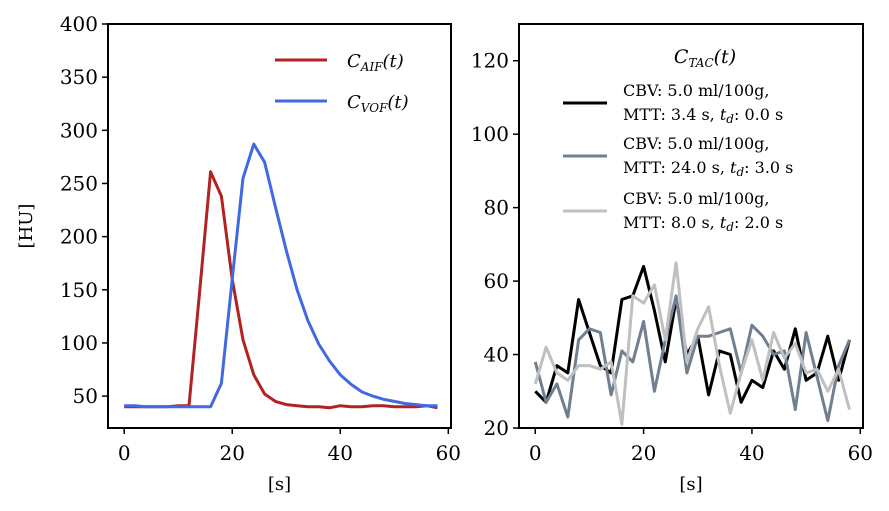 This screenshot has width=889, height=511. Describe the element at coordinates (79, 183) in the screenshot. I see `y-tick-label: 250` at that location.